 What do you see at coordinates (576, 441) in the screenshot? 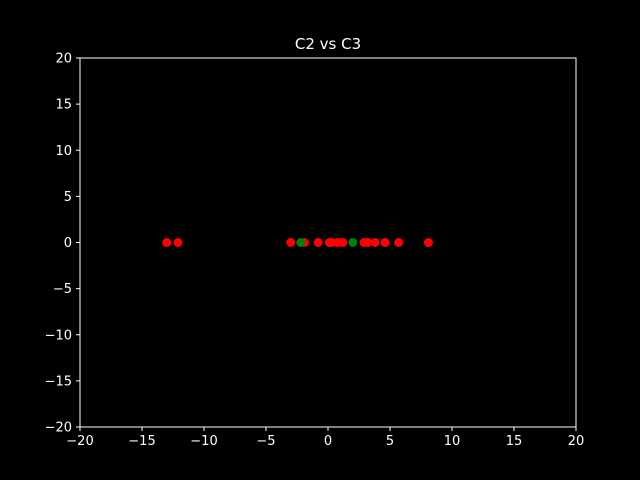
I see `x-tick-label: 20` at bounding box center [576, 441].